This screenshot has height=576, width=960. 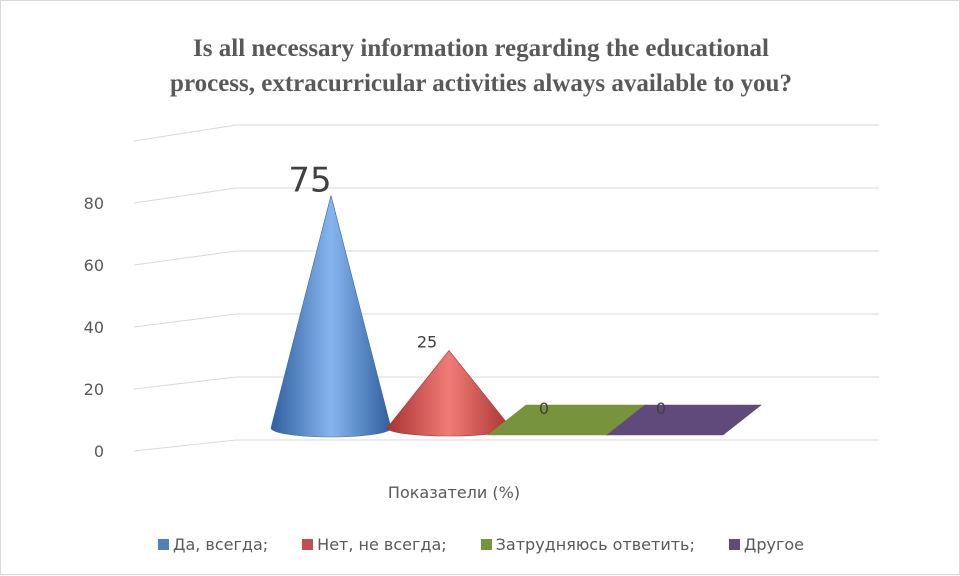 What do you see at coordinates (774, 544) in the screenshot?
I see `legend-label: Другое` at bounding box center [774, 544].